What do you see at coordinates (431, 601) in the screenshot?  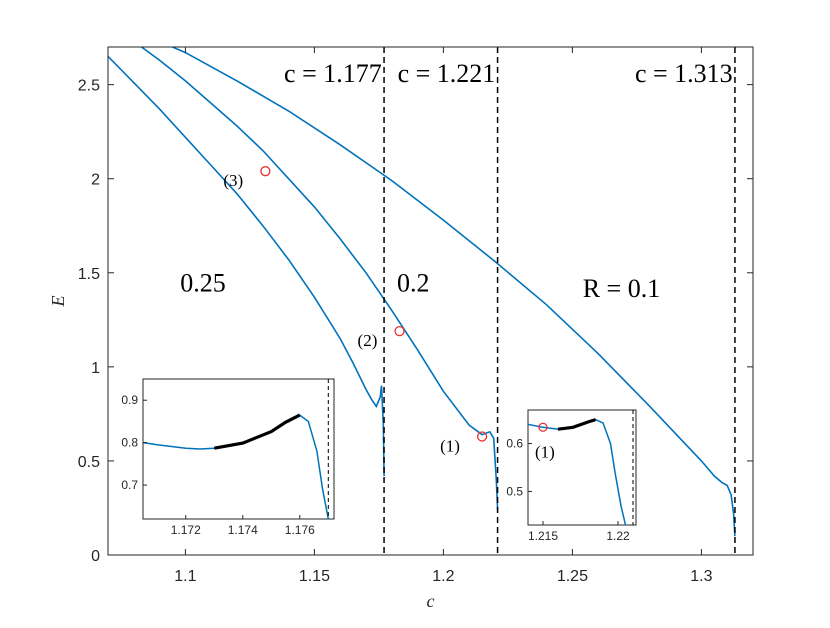 I see `x-axis-label: c` at bounding box center [431, 601].